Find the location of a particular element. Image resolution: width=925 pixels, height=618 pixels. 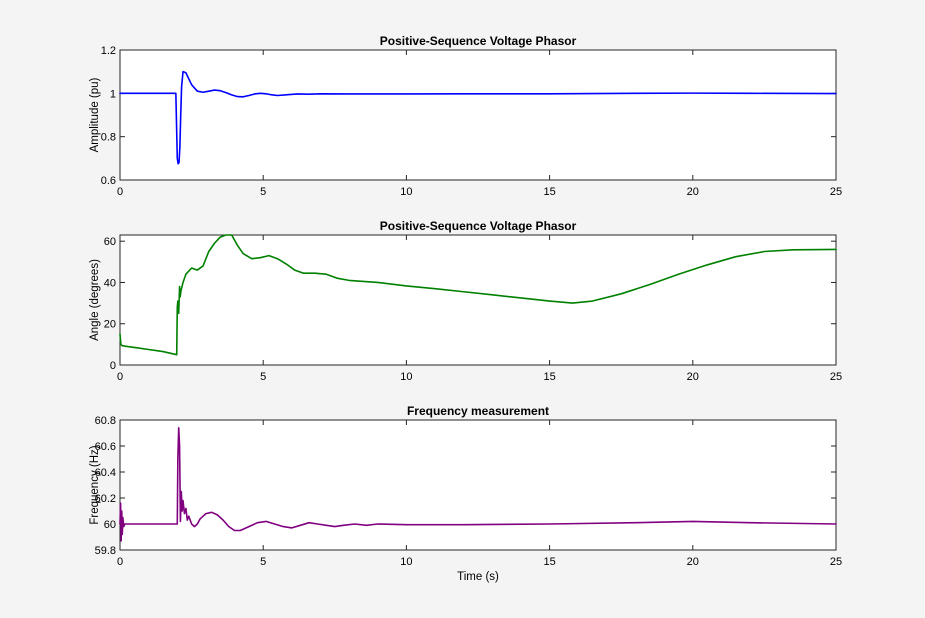

y-tick-label: 60.6 is located at coordinates (105, 447).